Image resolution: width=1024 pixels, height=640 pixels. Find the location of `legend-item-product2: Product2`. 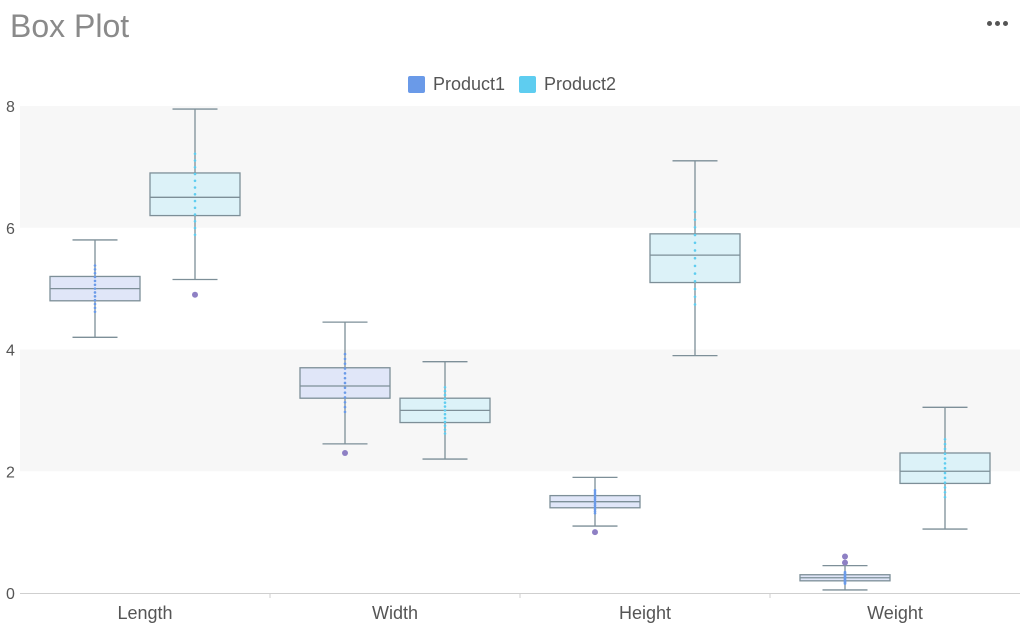

legend-item-product2: Product2 is located at coordinates (567, 84).